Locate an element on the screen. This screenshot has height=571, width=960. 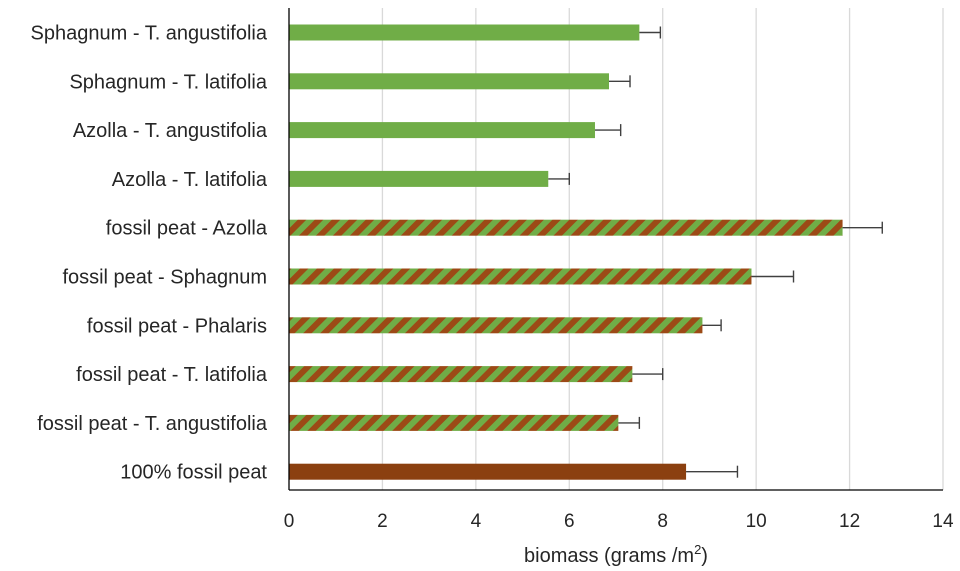
category-label-5: fossil peat - Azolla is located at coordinates (187, 229).